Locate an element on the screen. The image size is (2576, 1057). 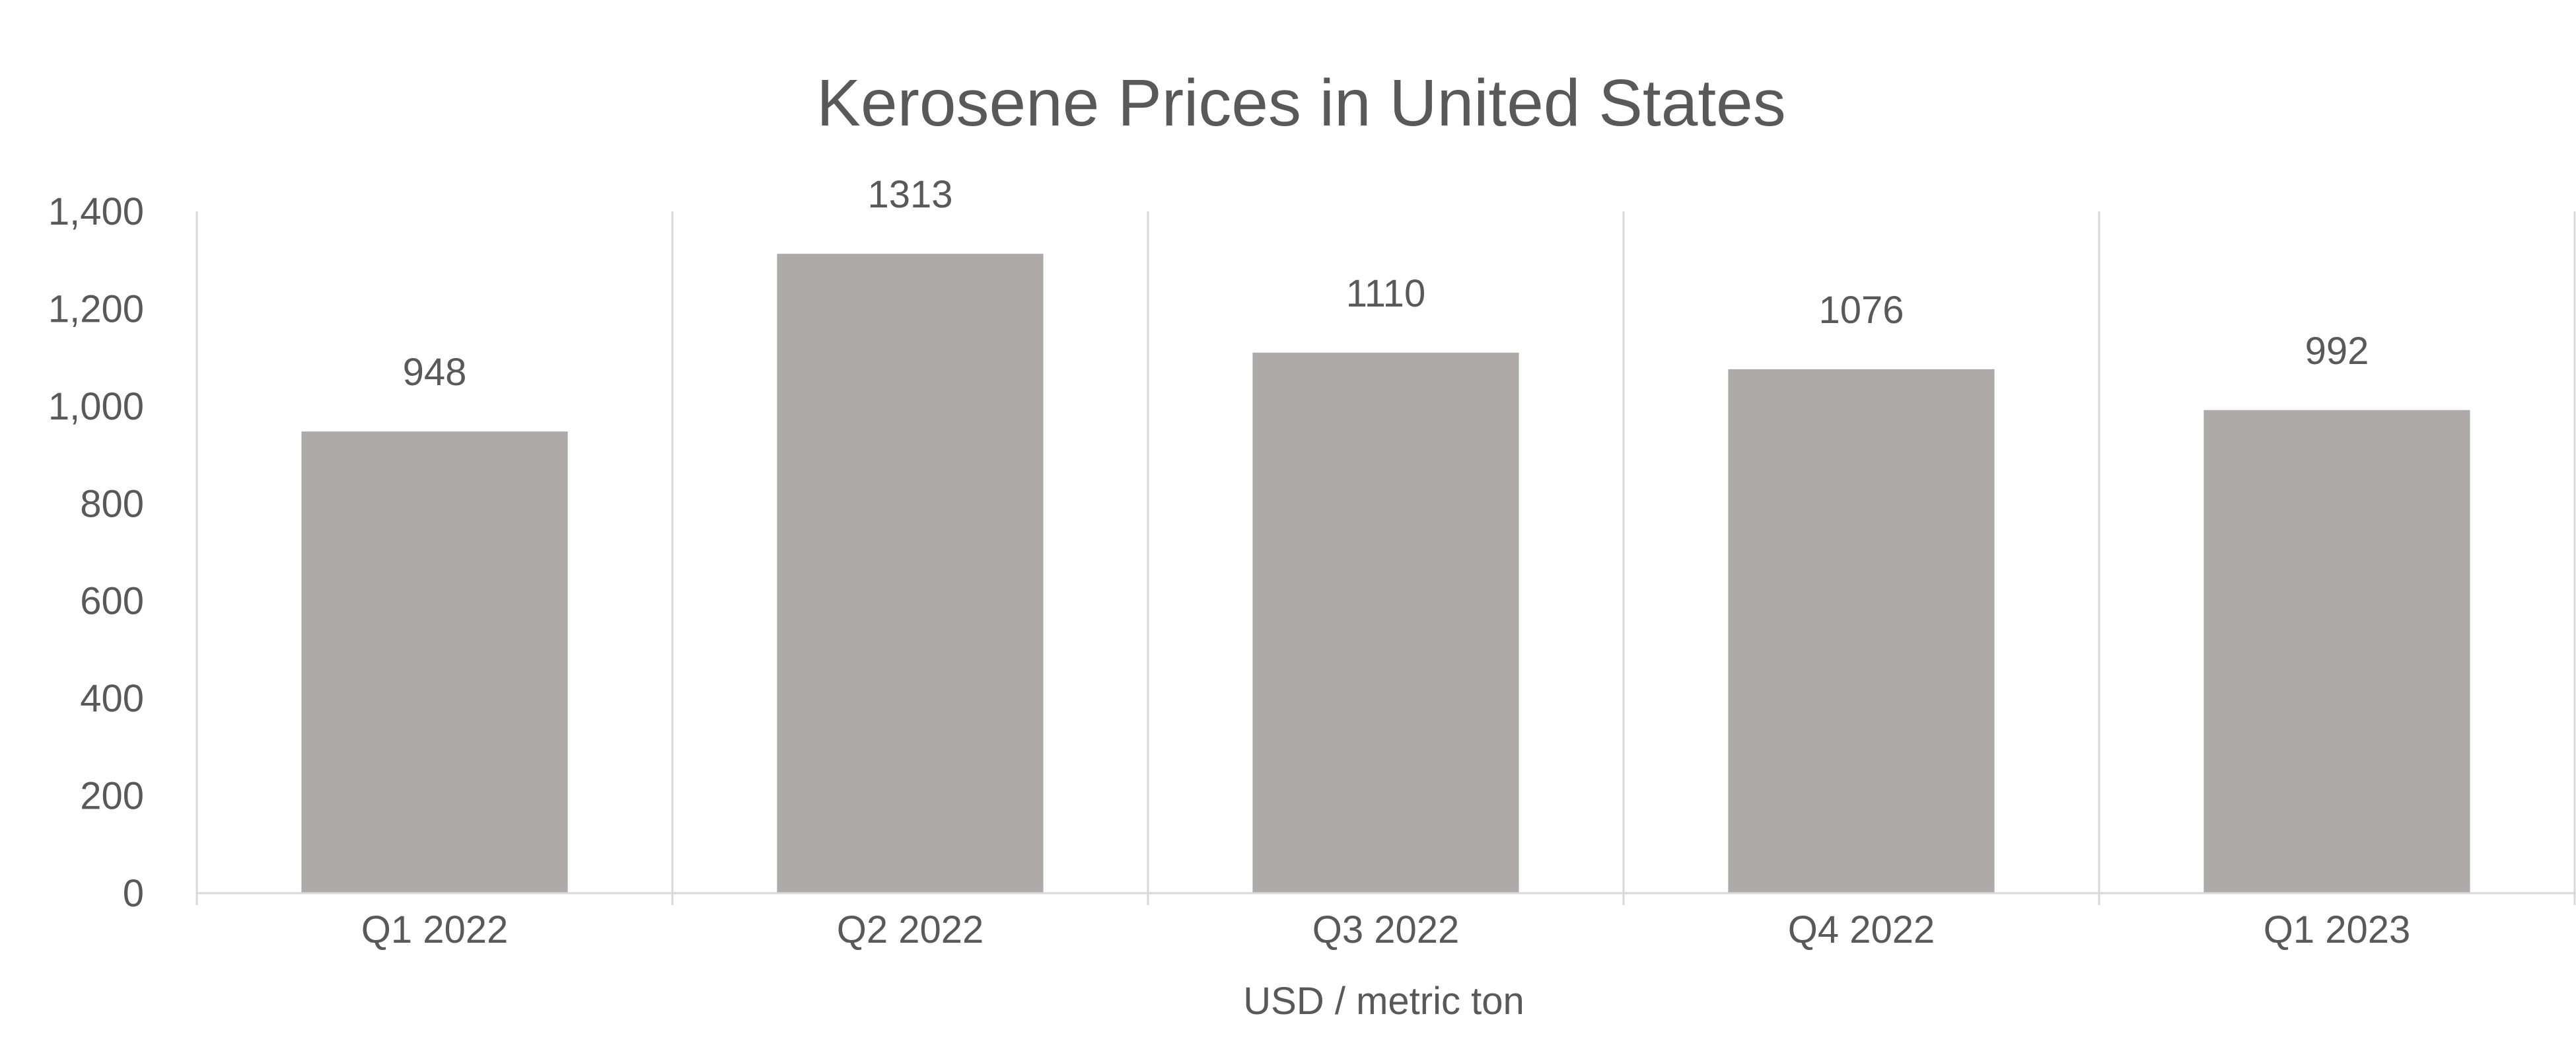
y-tick-label: 600 is located at coordinates (112, 601).